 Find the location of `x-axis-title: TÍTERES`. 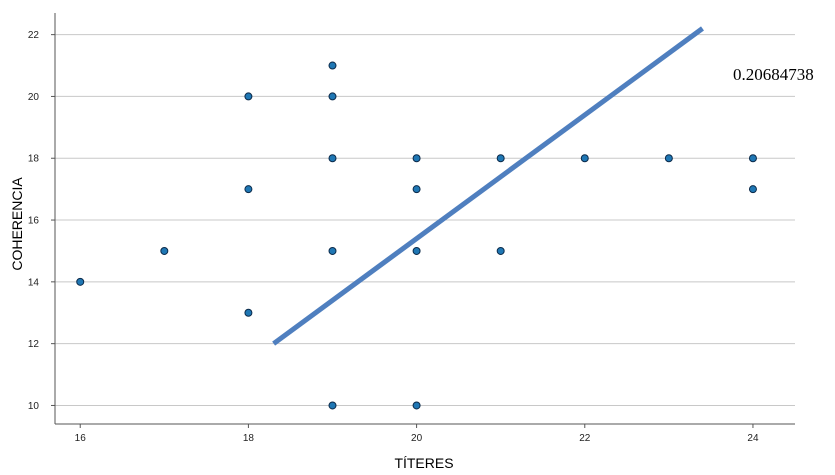

x-axis-title: TÍTERES is located at coordinates (423, 462).